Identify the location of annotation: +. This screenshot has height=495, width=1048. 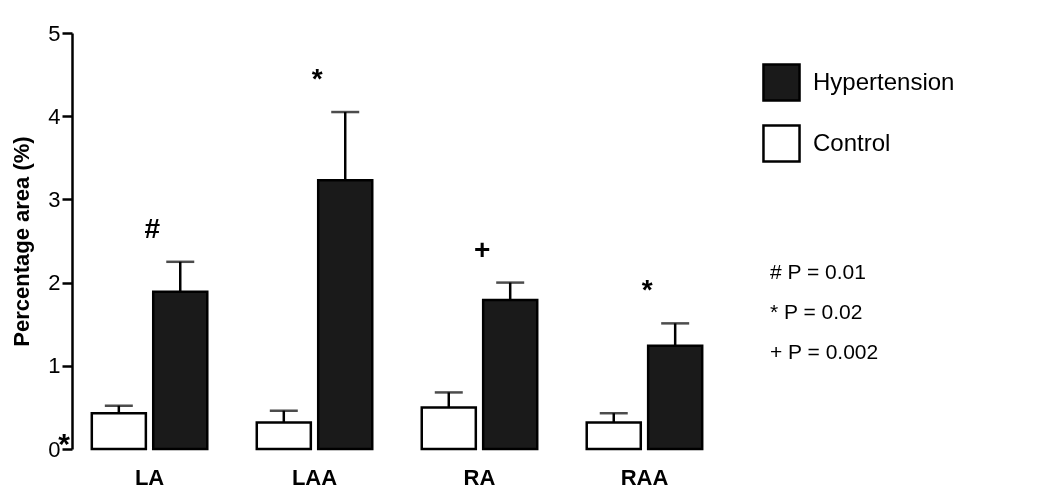
(482, 249).